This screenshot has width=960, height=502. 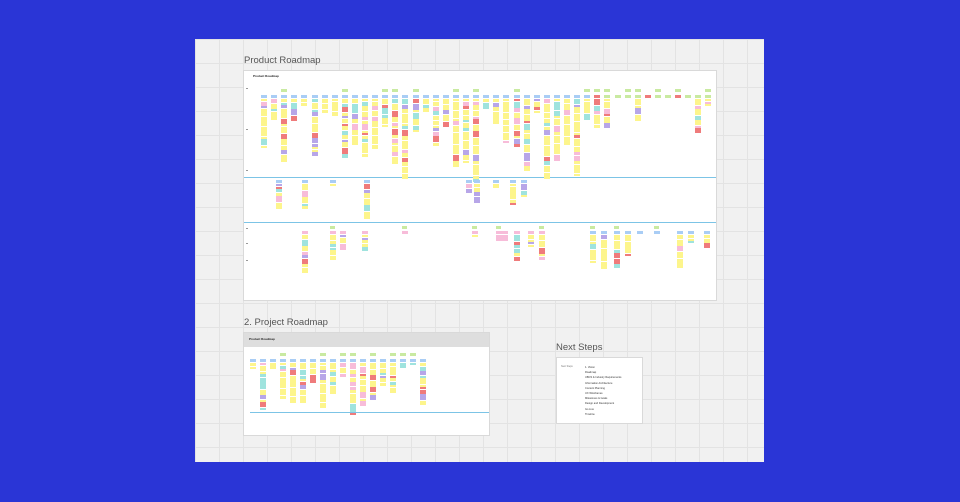 What do you see at coordinates (344, 90) in the screenshot?
I see `sticky-note-tag` at bounding box center [344, 90].